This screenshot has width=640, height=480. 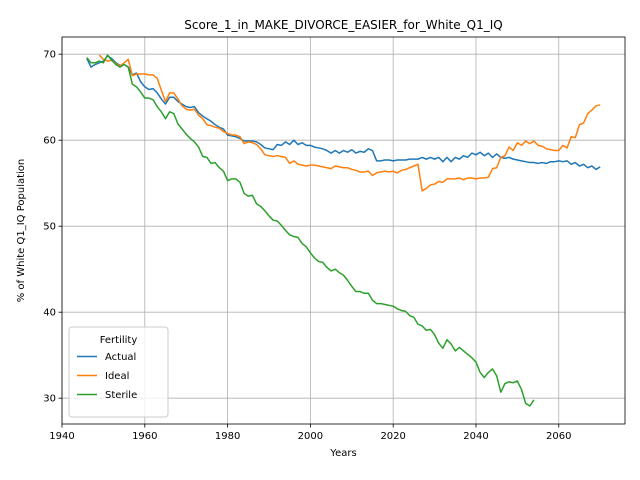 I want to click on legend-label-ideal: Ideal, so click(x=117, y=376).